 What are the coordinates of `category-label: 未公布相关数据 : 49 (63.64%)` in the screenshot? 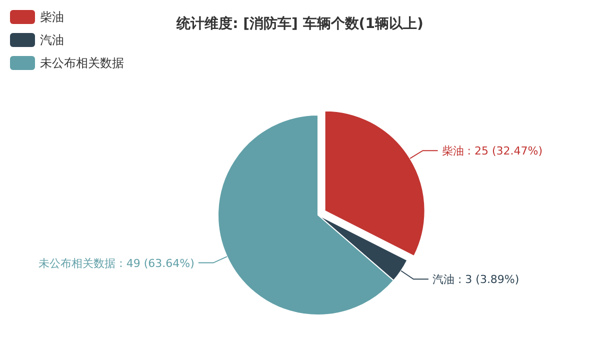 It's located at (116, 263).